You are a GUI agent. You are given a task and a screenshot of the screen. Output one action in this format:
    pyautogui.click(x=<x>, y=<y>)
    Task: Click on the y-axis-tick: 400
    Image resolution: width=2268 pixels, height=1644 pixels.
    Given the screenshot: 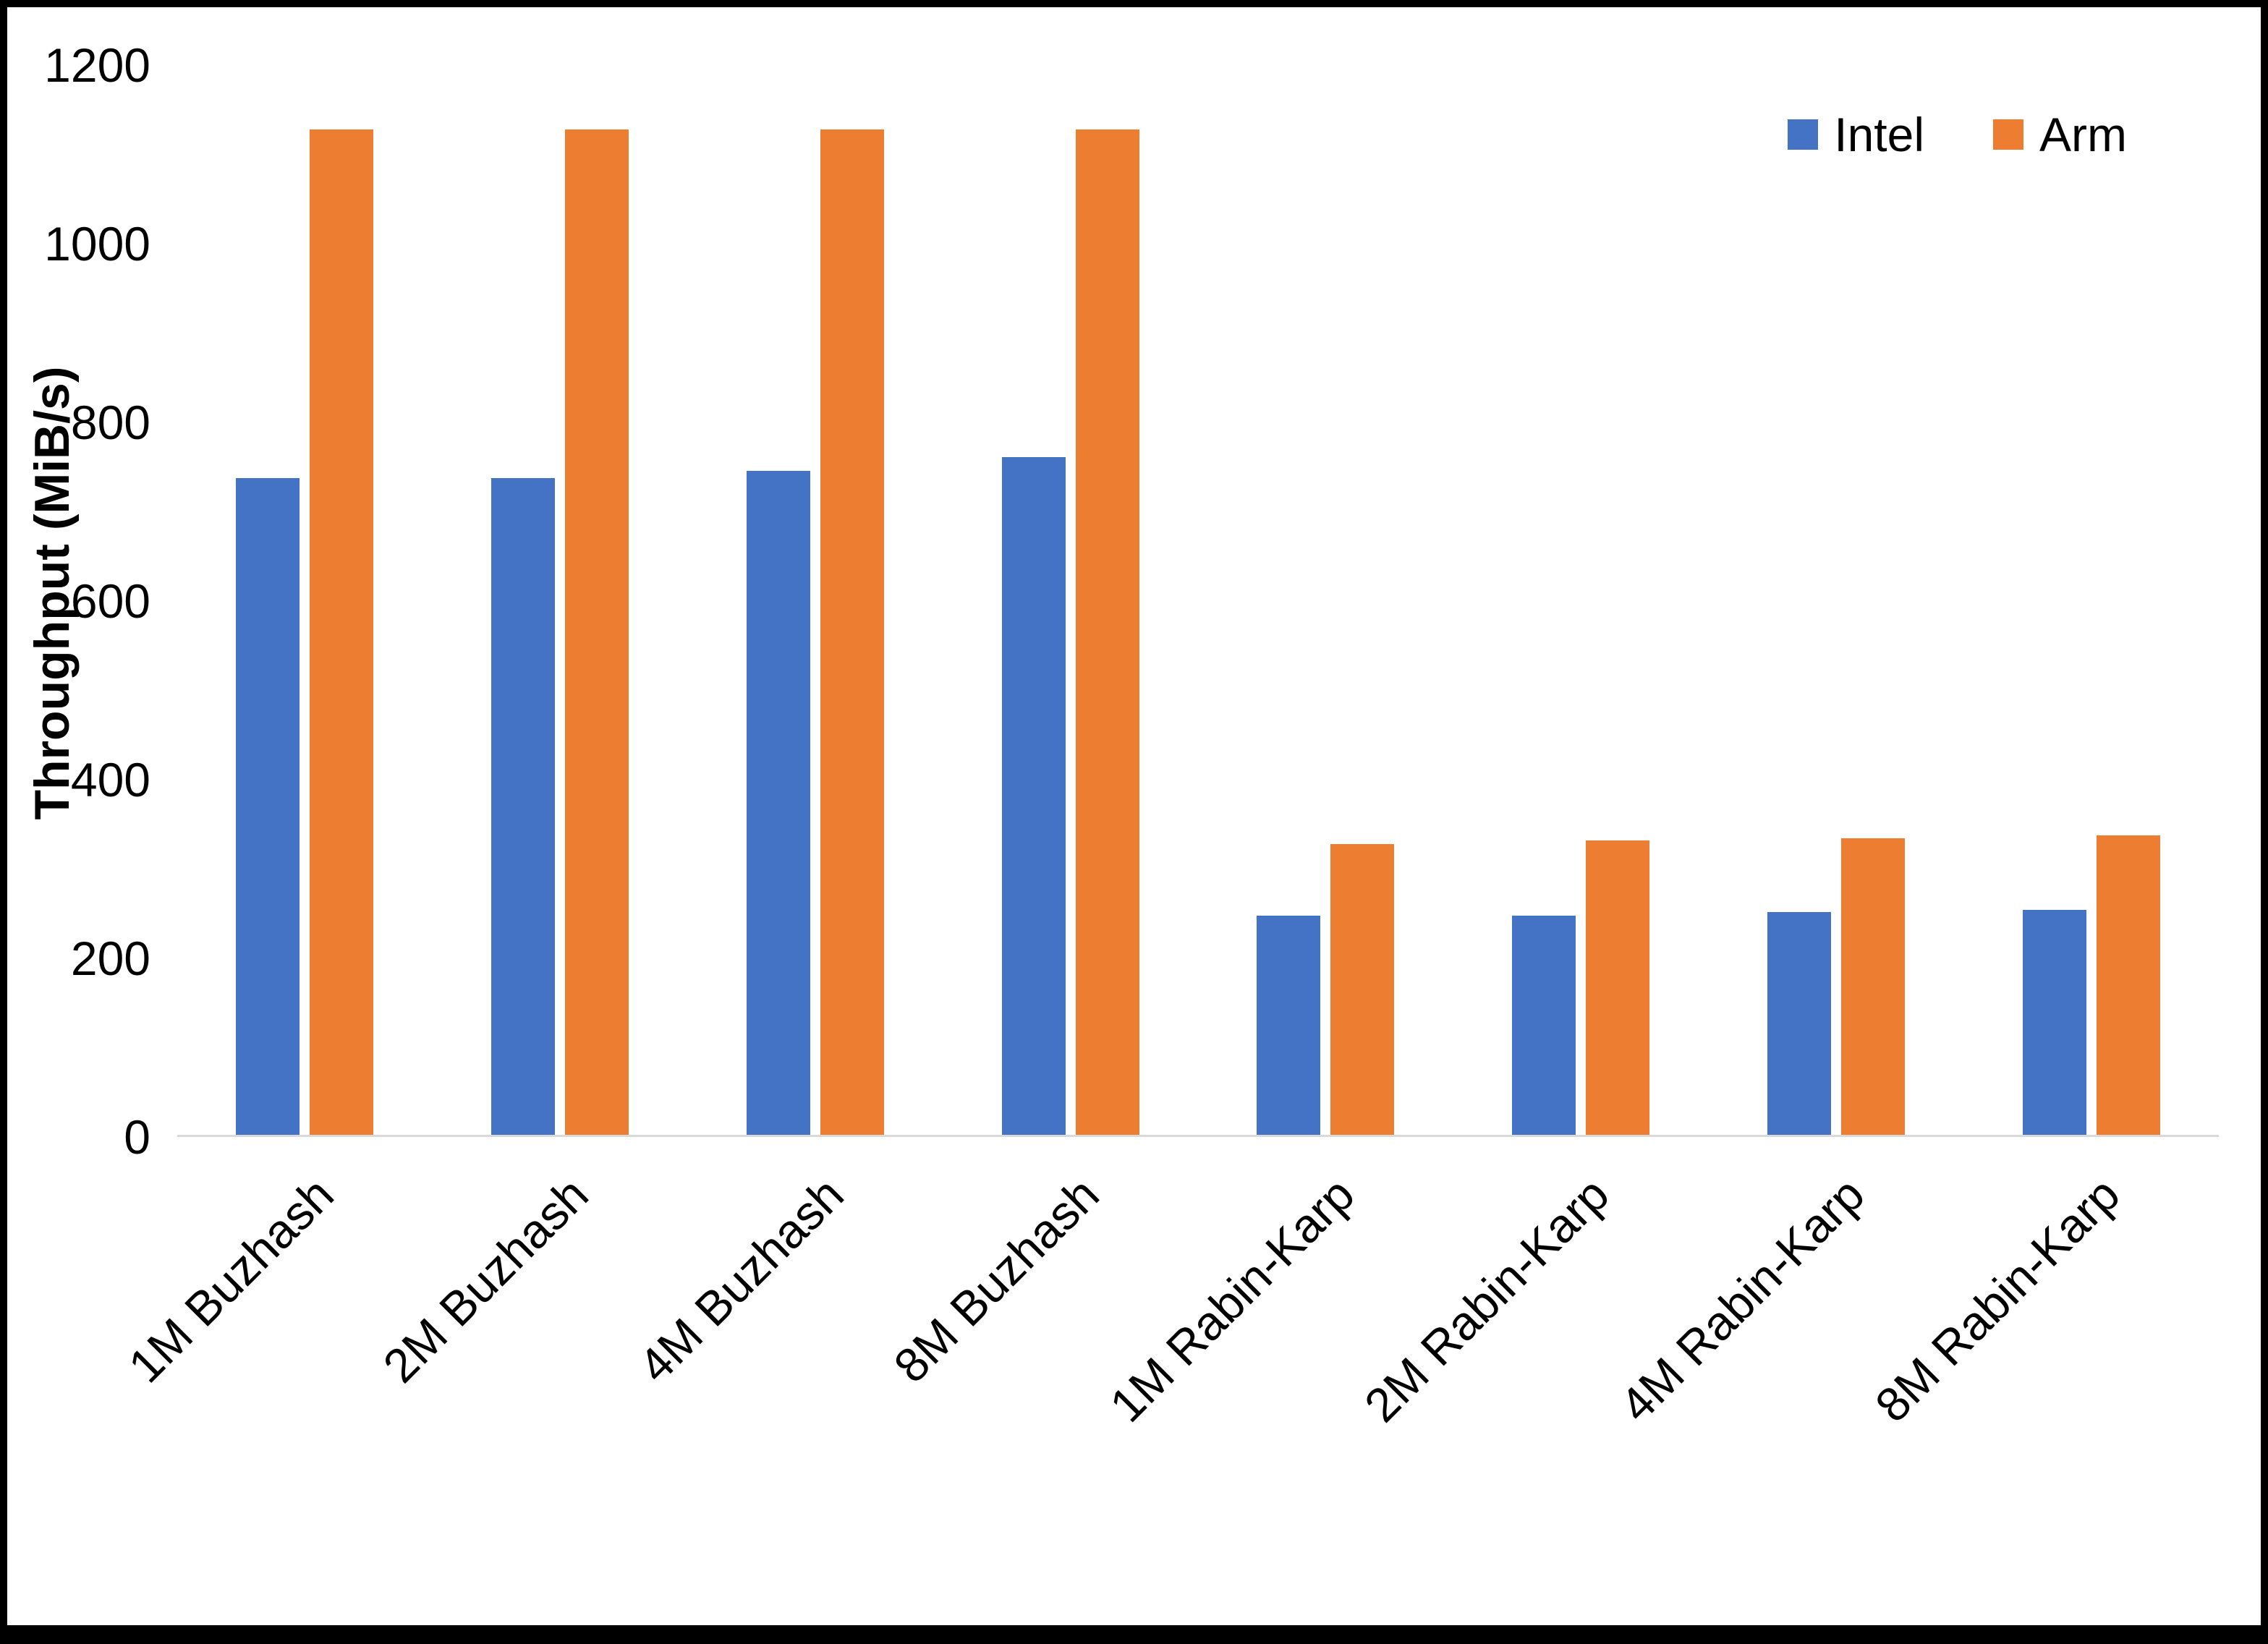 What is the action you would take?
    pyautogui.click(x=110, y=779)
    